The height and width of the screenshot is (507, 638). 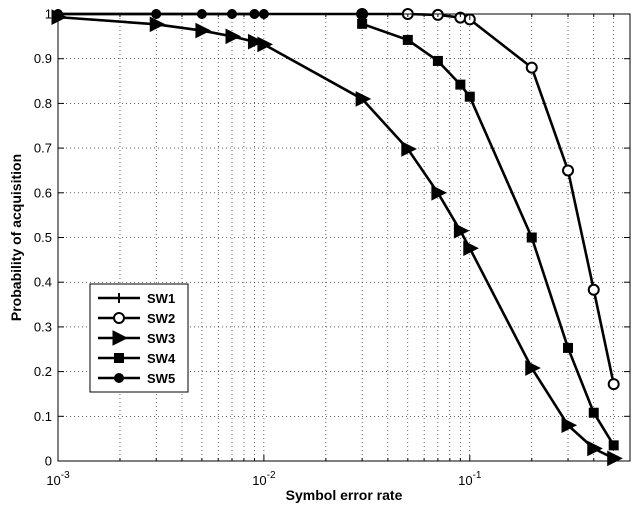 I want to click on y-tick-label: 0.8, so click(x=43, y=103).